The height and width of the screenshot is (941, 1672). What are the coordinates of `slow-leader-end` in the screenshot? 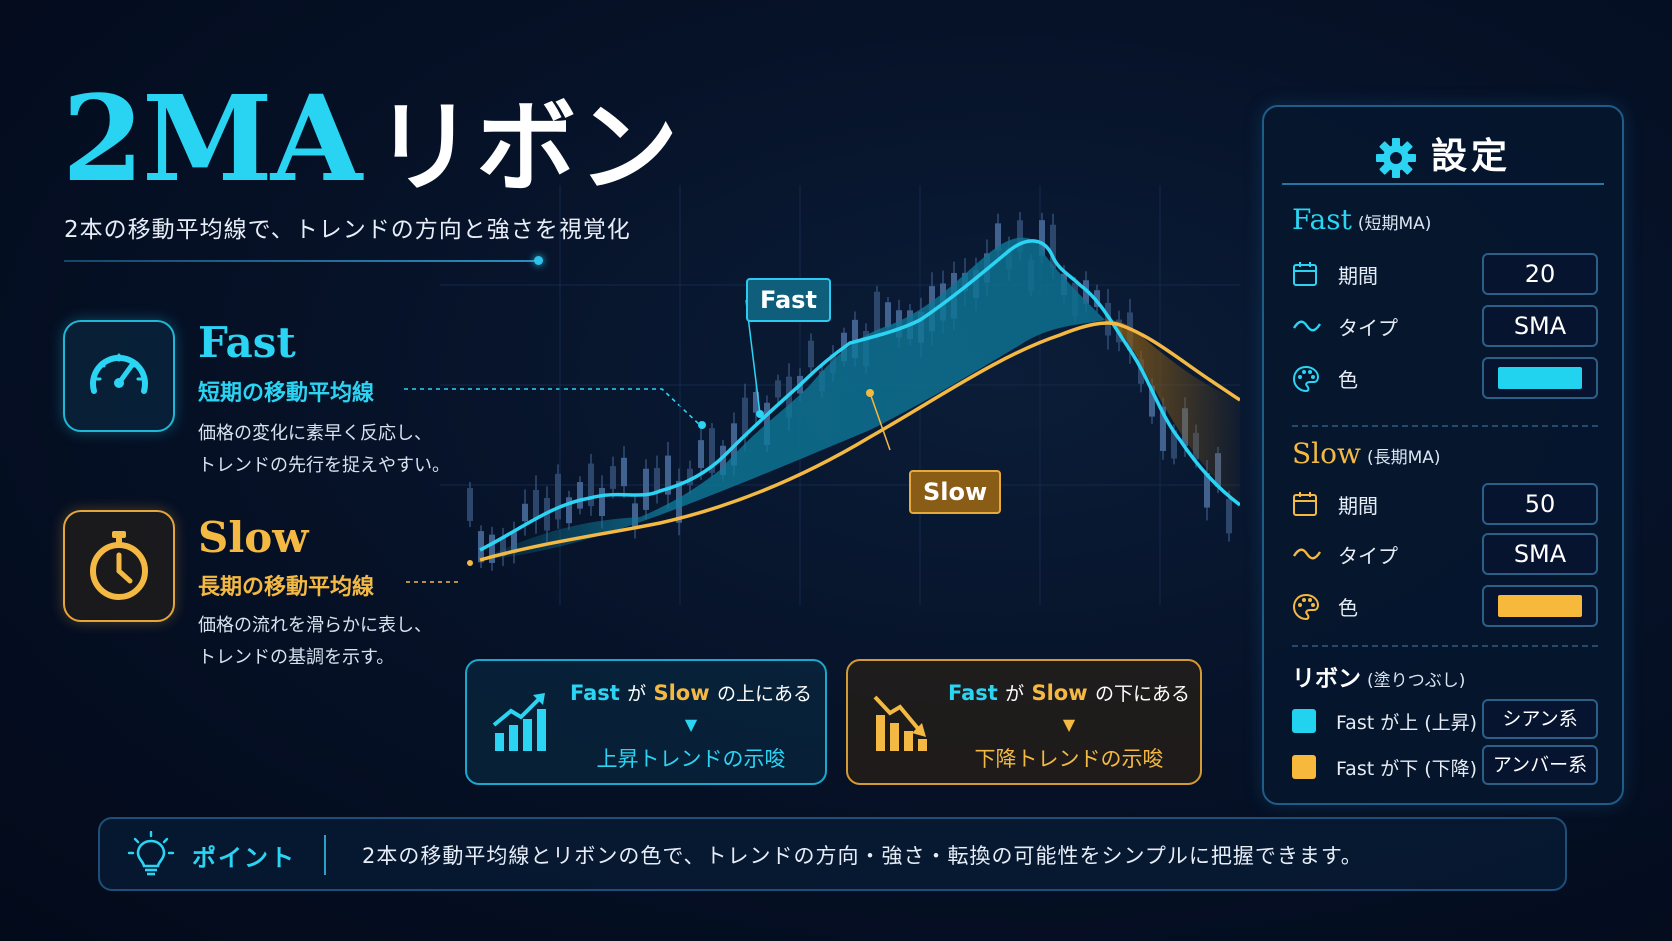 It's located at (470, 563).